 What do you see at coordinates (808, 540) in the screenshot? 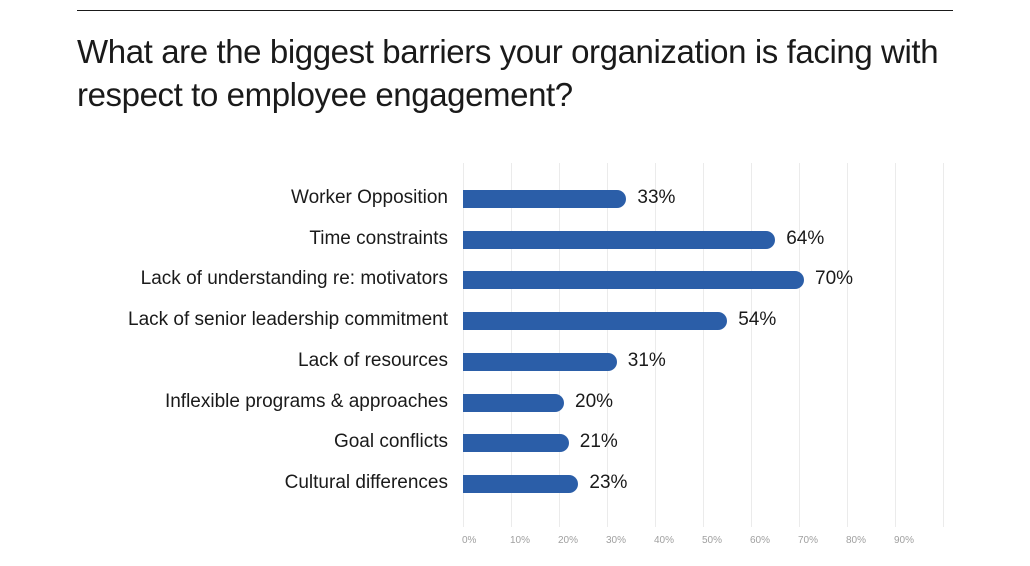
I see `x-tick-label: 70%` at bounding box center [808, 540].